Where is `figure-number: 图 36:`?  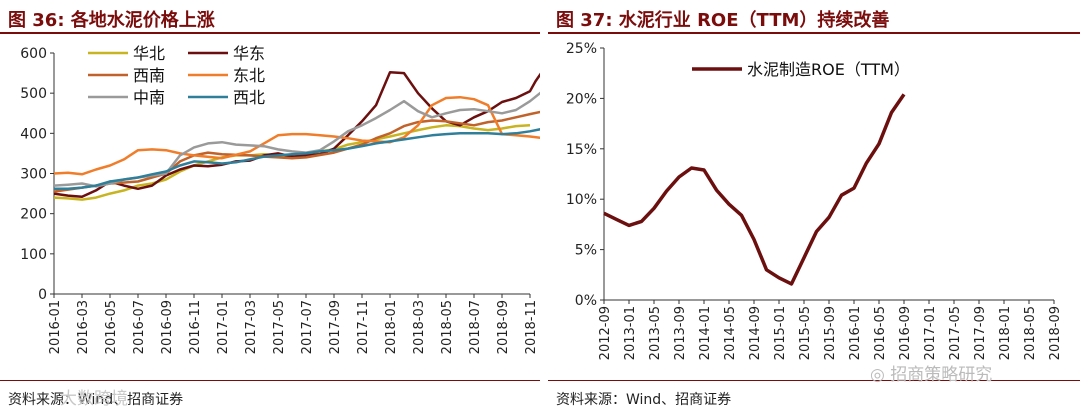 figure-number: 图 36: is located at coordinates (36, 20).